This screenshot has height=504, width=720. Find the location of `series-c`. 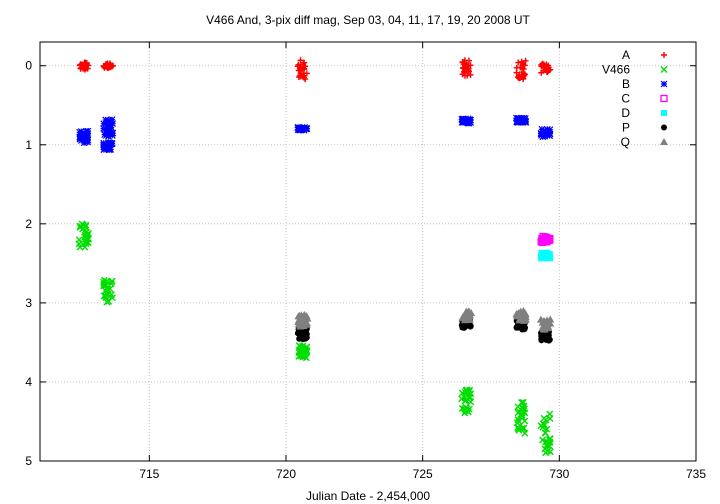

series-c is located at coordinates (545, 239).